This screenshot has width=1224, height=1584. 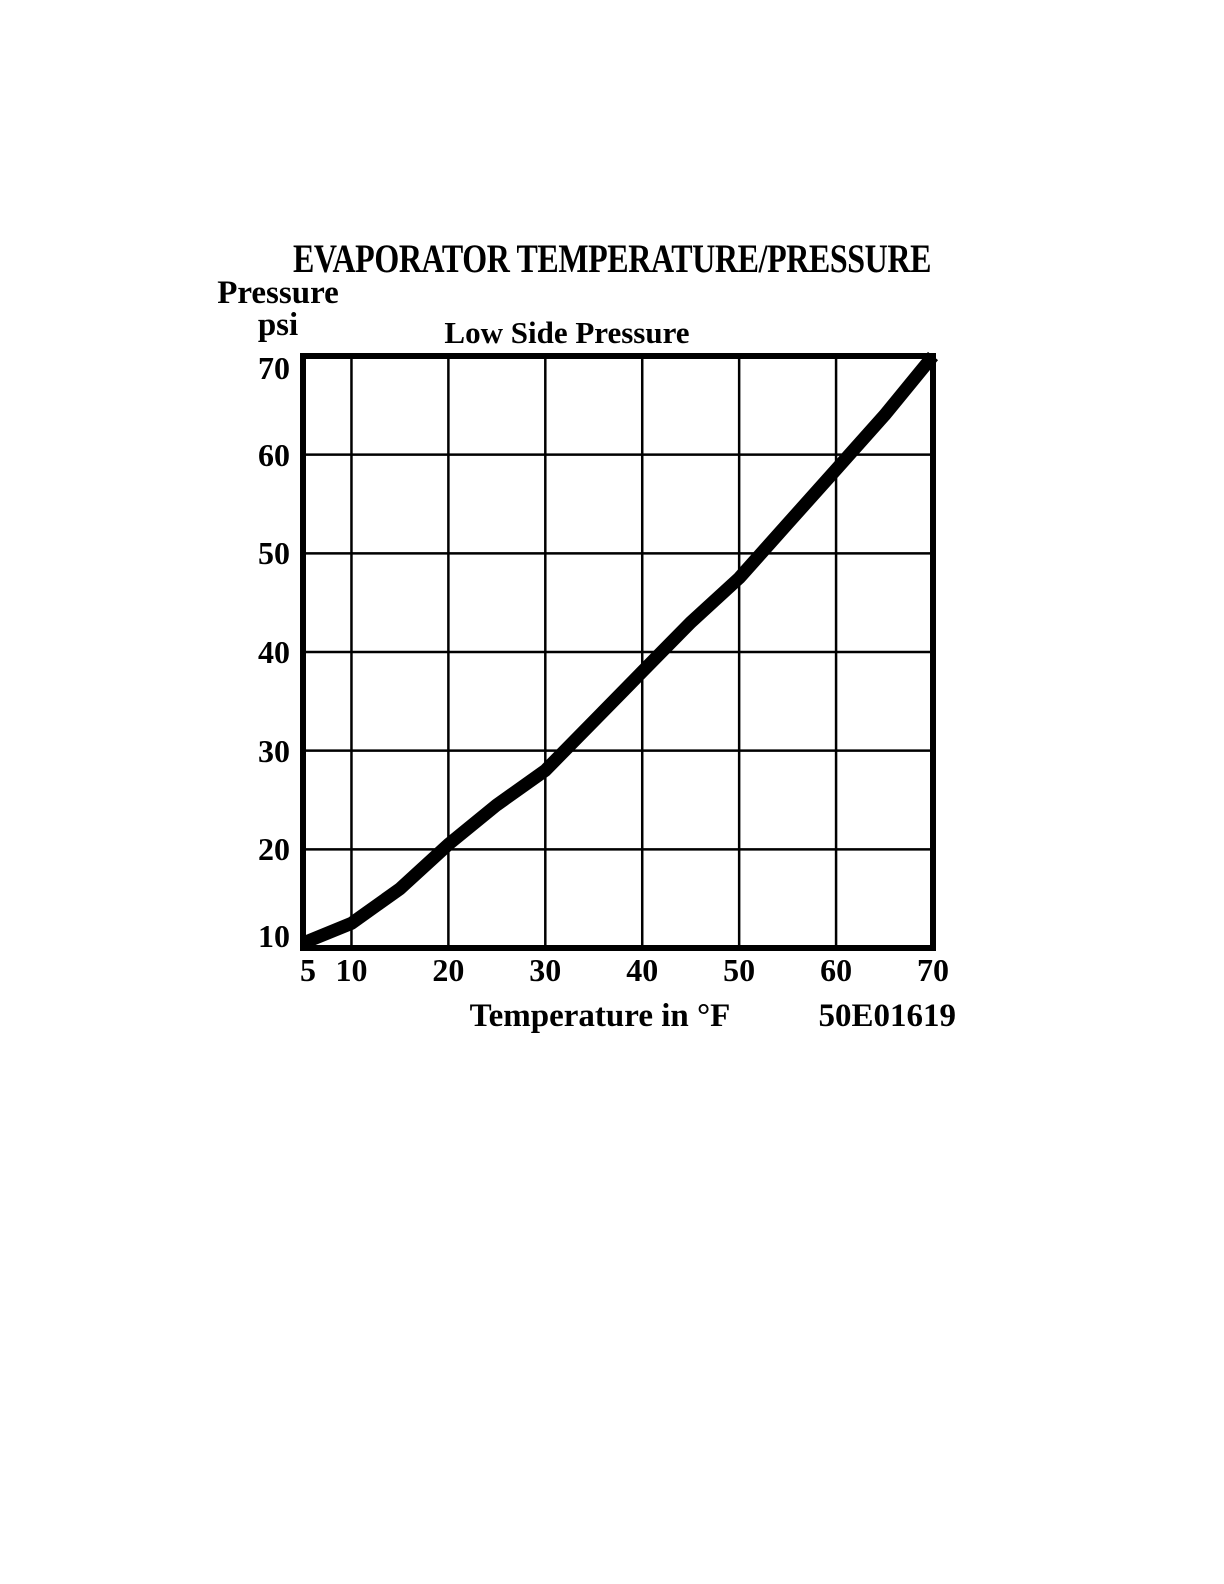 I want to click on x-tick-label: 30, so click(x=545, y=970).